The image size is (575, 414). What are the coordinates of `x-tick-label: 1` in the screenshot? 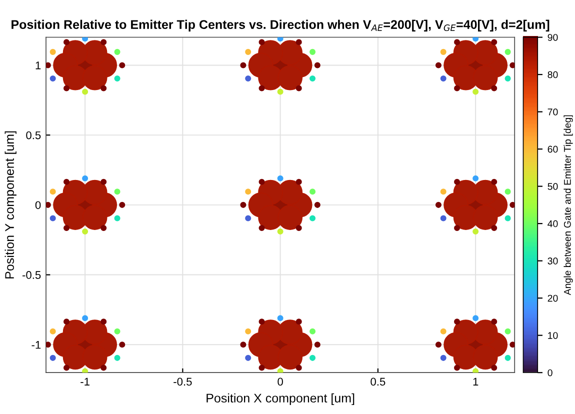 It's located at (475, 382).